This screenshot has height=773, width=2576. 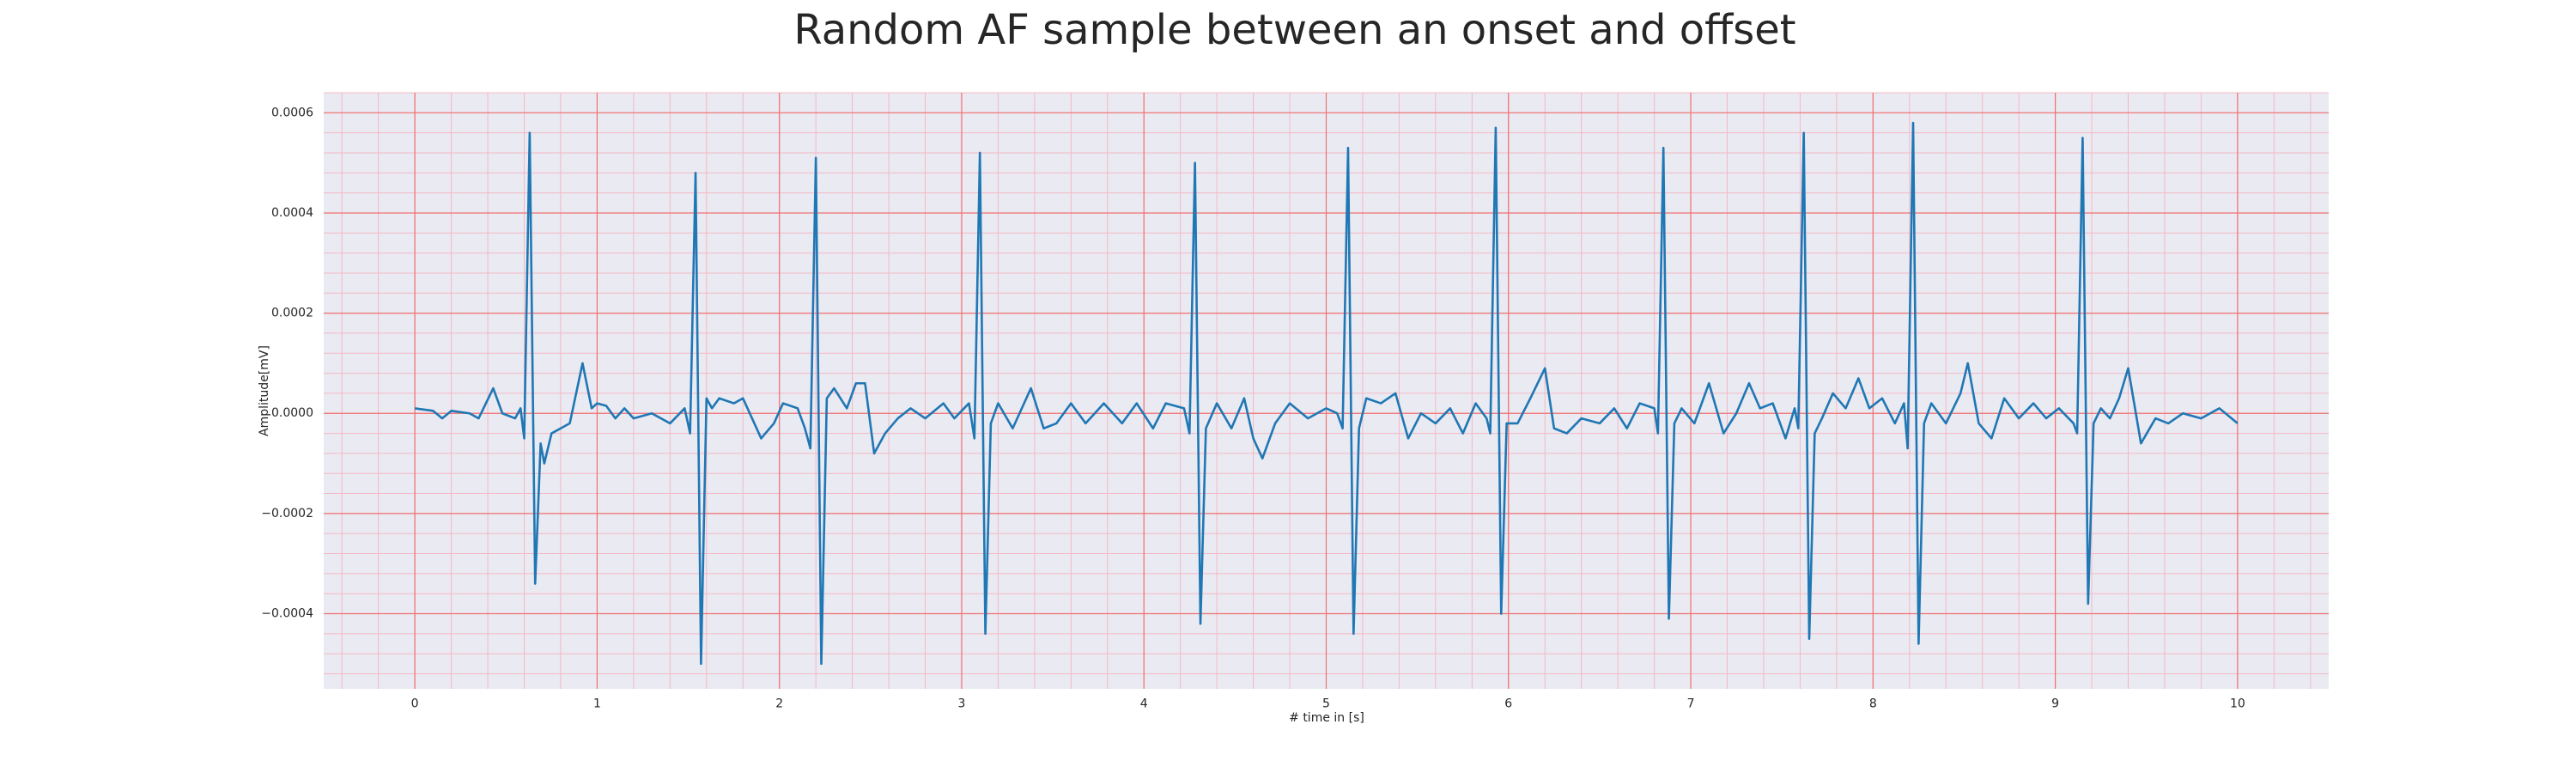 I want to click on x-tick-label: 5, so click(x=1326, y=704).